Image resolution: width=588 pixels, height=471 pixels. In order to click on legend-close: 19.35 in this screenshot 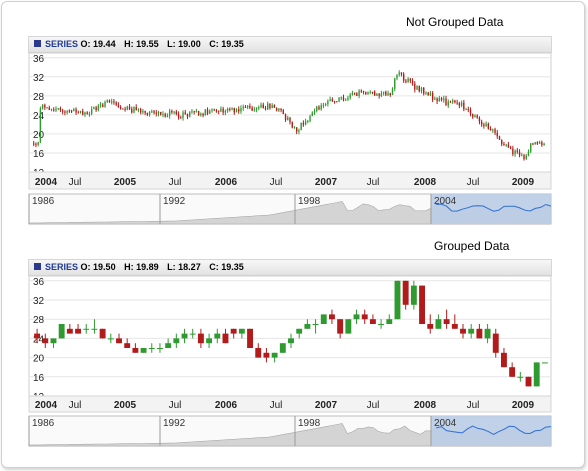, I will do `click(232, 44)`.